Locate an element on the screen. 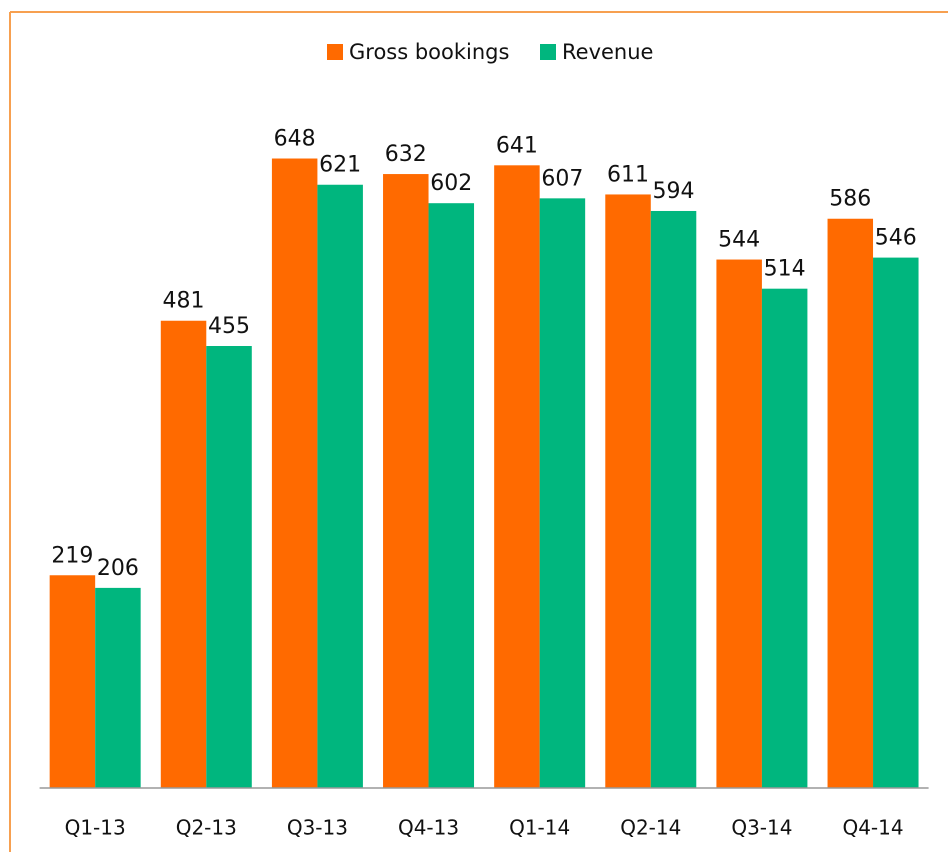 This screenshot has width=948, height=852. data-label: 641 is located at coordinates (517, 145).